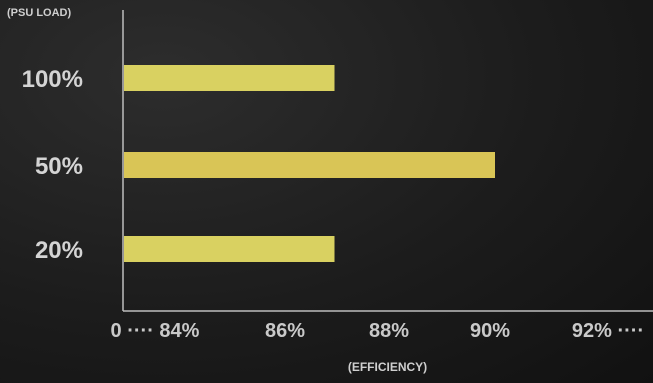  Describe the element at coordinates (39, 13) in the screenshot. I see `y-axis-title: (PSU LOAD)` at that location.